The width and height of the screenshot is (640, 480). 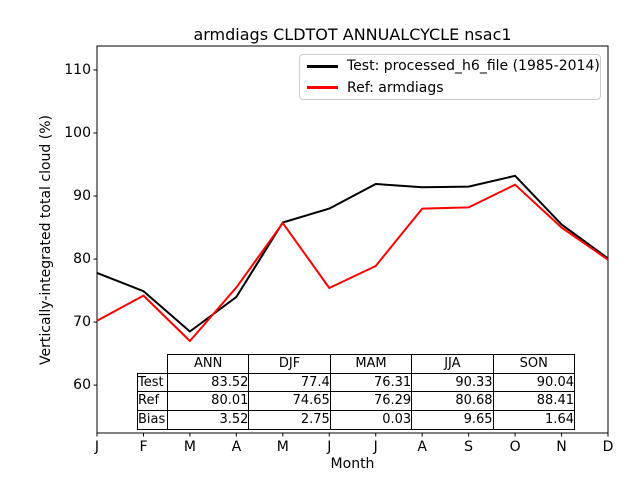 What do you see at coordinates (153, 364) in the screenshot?
I see `table-corner-blank` at bounding box center [153, 364].